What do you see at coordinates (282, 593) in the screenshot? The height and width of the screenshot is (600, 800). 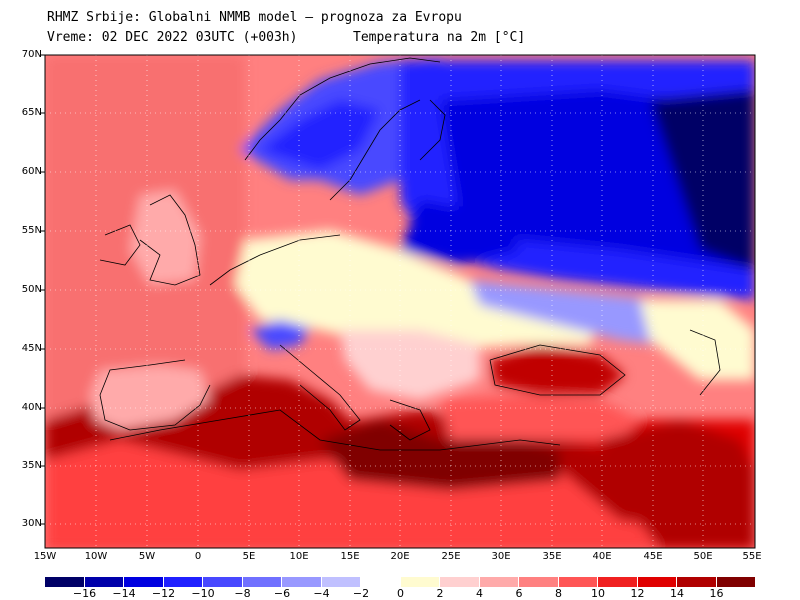 I see `legend-label: −6` at bounding box center [282, 593].